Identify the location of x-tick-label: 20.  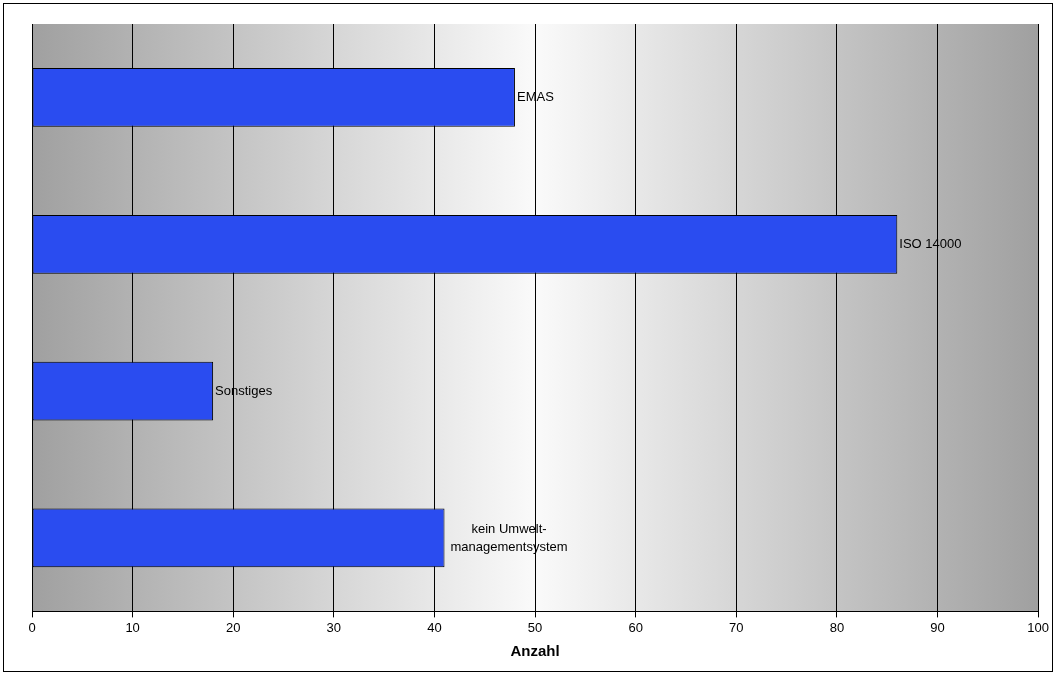
(233, 627).